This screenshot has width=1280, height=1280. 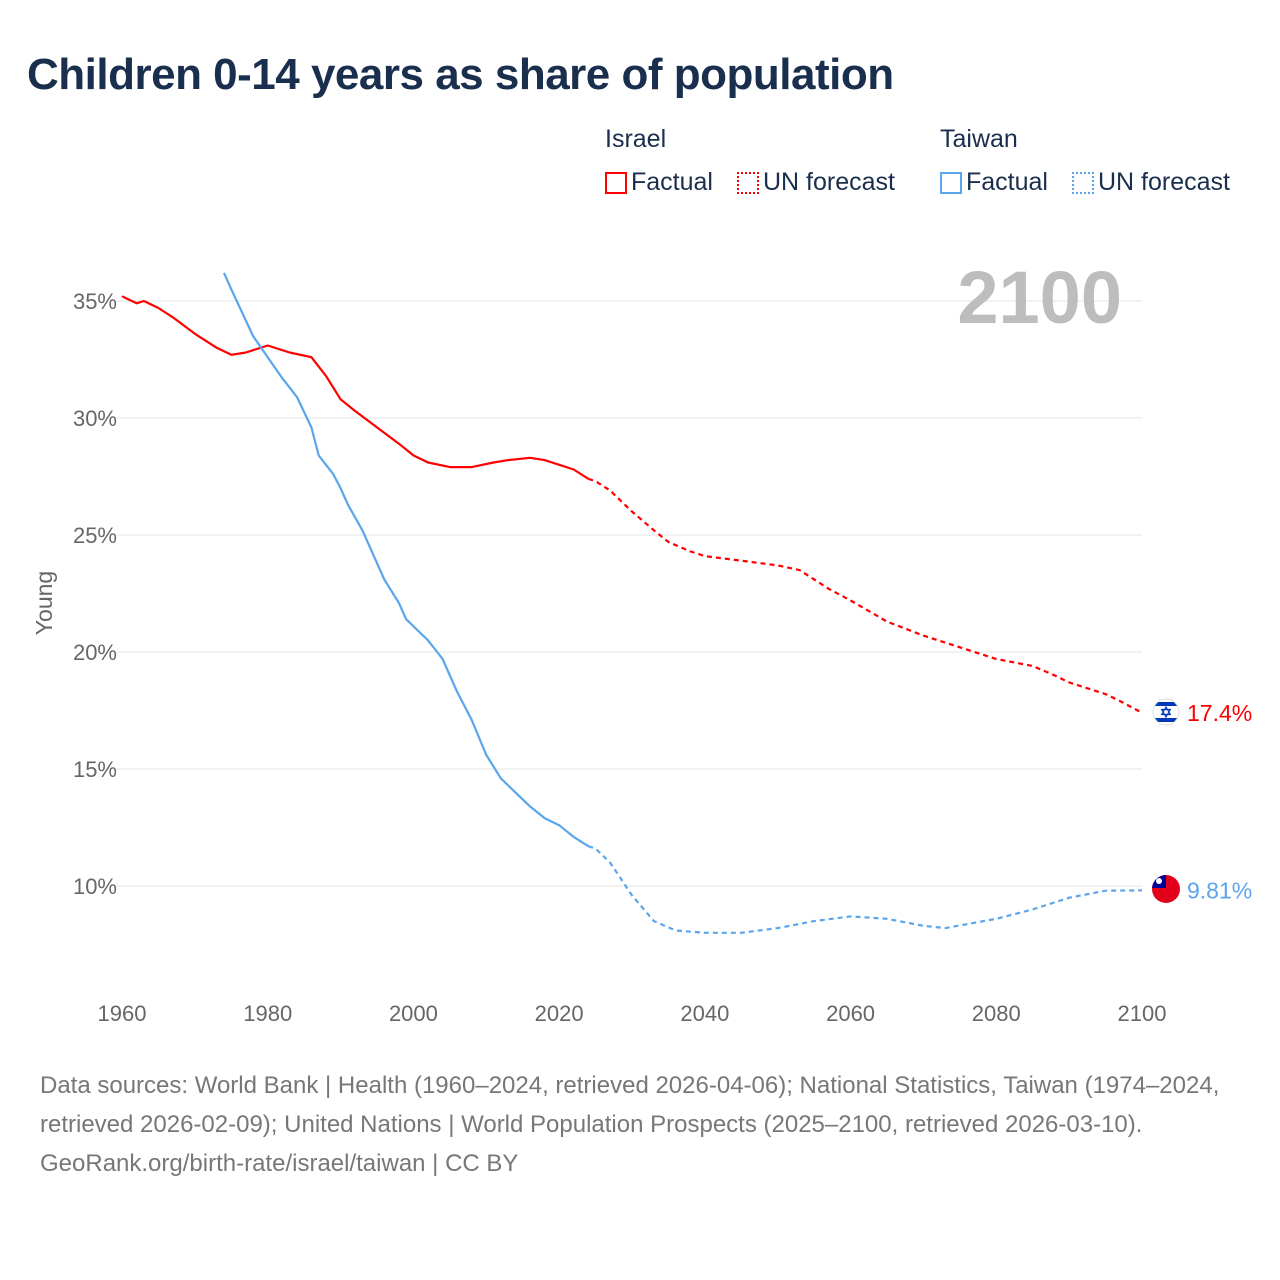 What do you see at coordinates (1039, 297) in the screenshot?
I see `year-overlay: 2100` at bounding box center [1039, 297].